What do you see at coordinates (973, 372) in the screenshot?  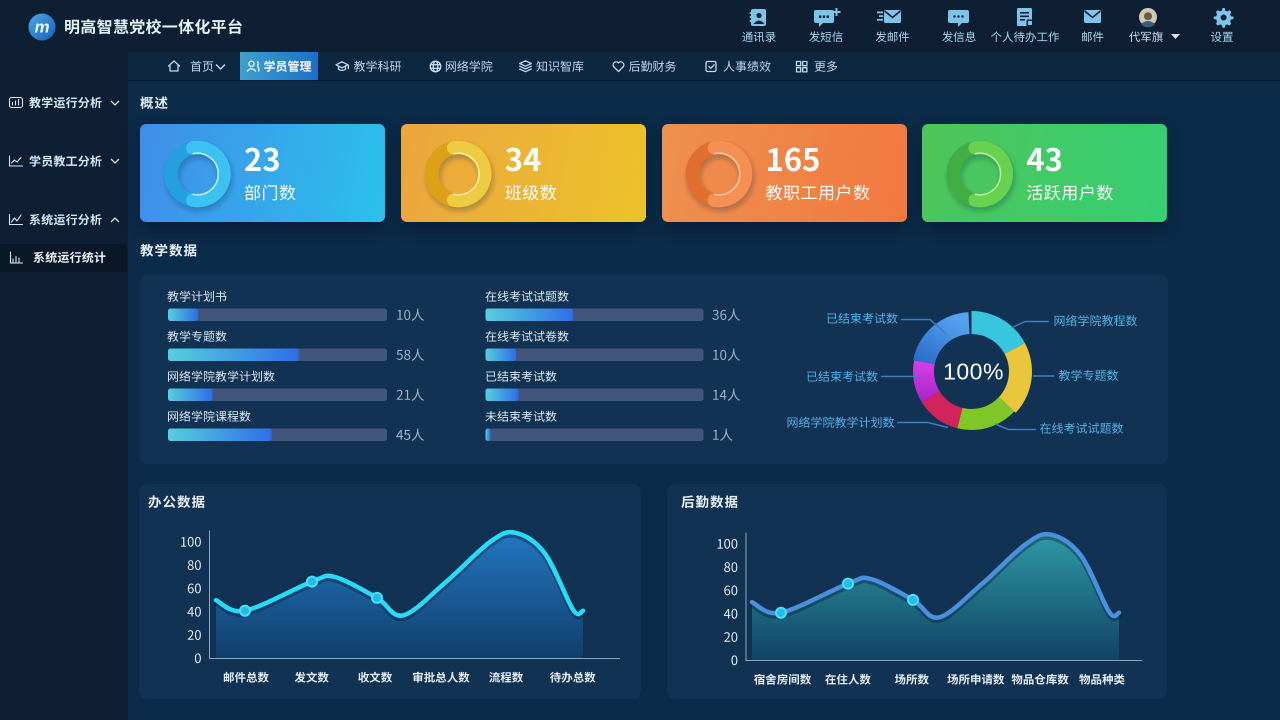 I see `svg-text: 100%` at bounding box center [973, 372].